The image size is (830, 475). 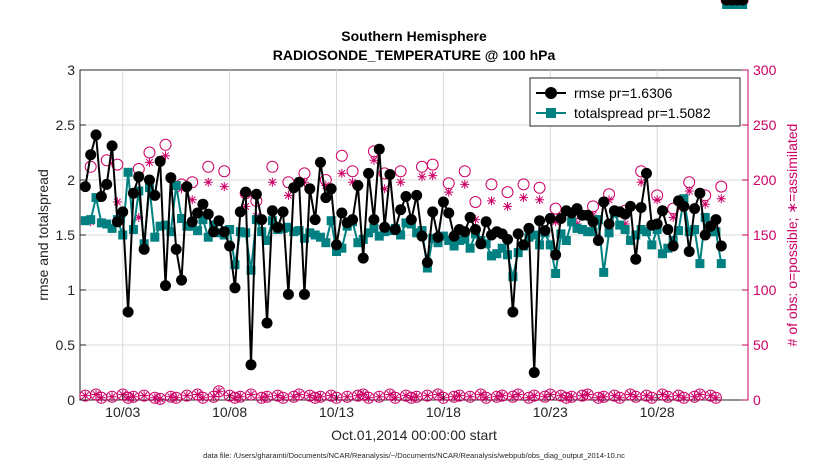 What do you see at coordinates (43, 235) in the screenshot?
I see `y-axis-label-left: rmse and totalspread` at bounding box center [43, 235].